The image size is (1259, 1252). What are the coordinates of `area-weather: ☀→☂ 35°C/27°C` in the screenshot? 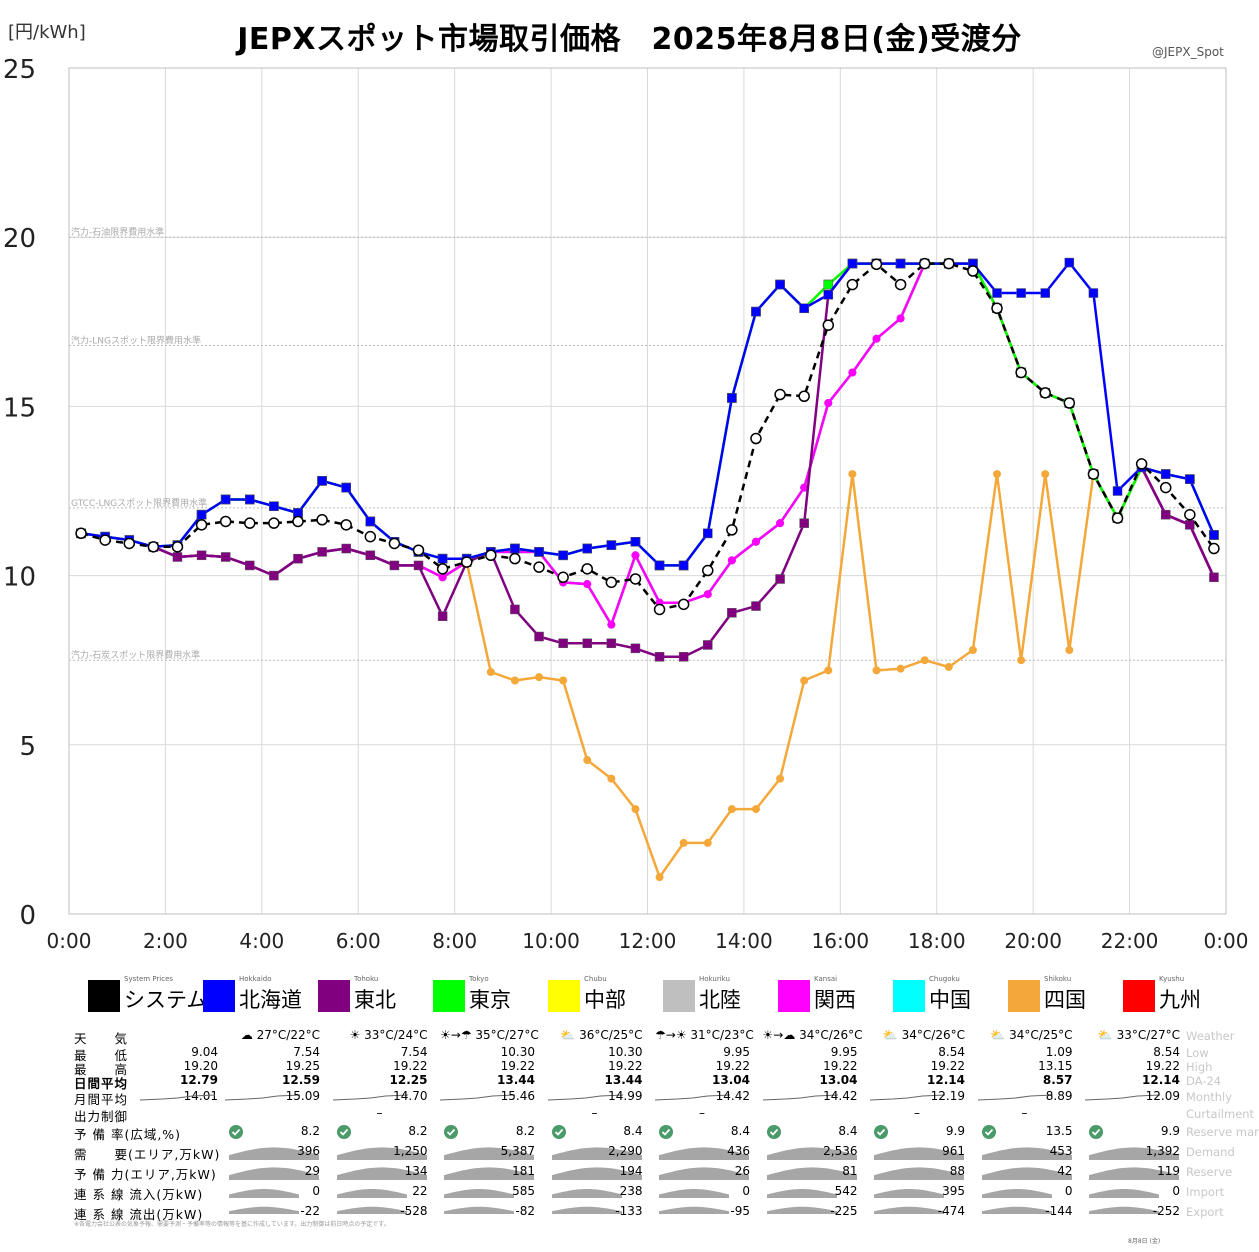 It's located at (489, 1035).